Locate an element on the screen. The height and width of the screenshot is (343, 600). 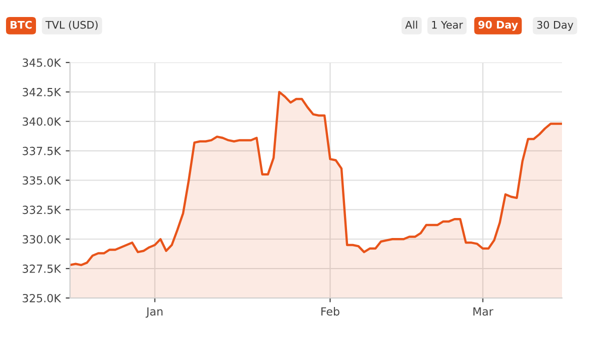
y-tick-label: 325.0K is located at coordinates (42, 298).